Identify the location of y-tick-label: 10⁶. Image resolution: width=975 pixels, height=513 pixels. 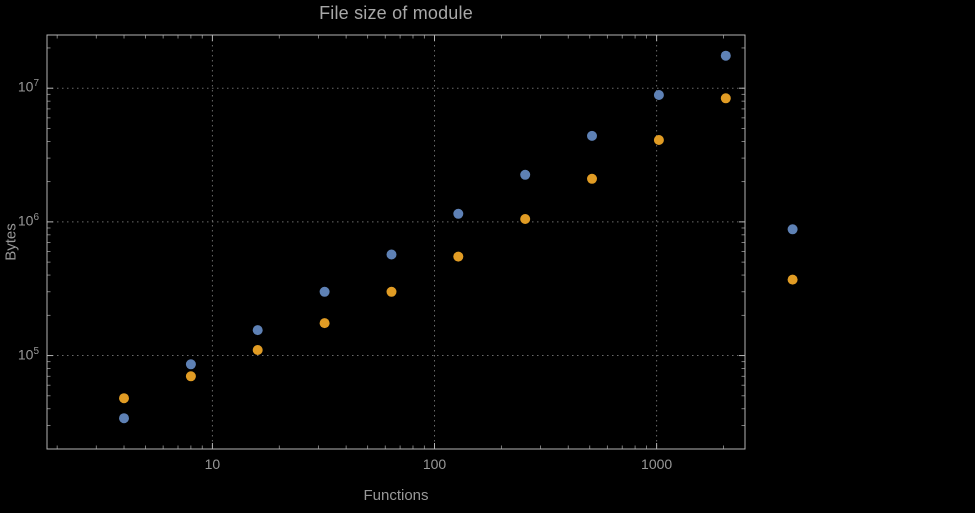
(28, 220).